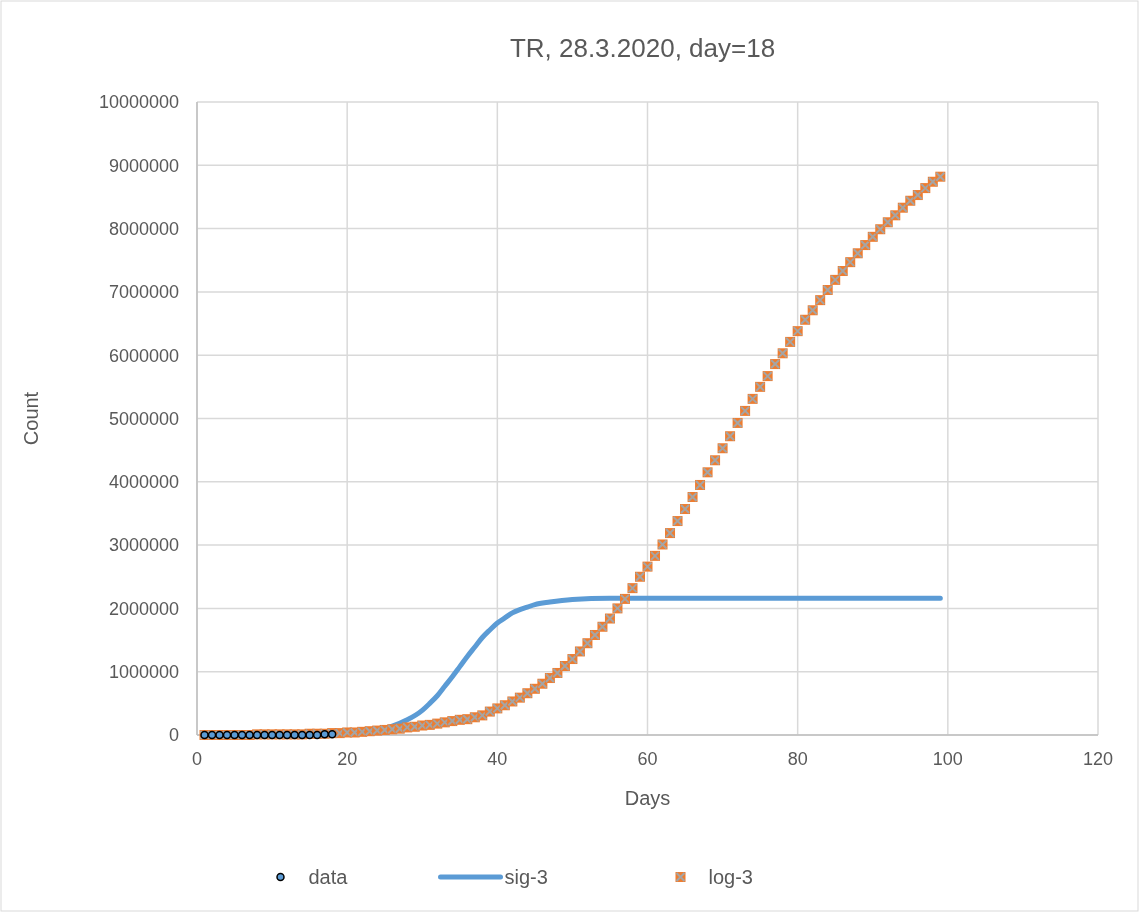 This screenshot has width=1141, height=914. Describe the element at coordinates (143, 545) in the screenshot. I see `y-tick-label: 3000000` at that location.